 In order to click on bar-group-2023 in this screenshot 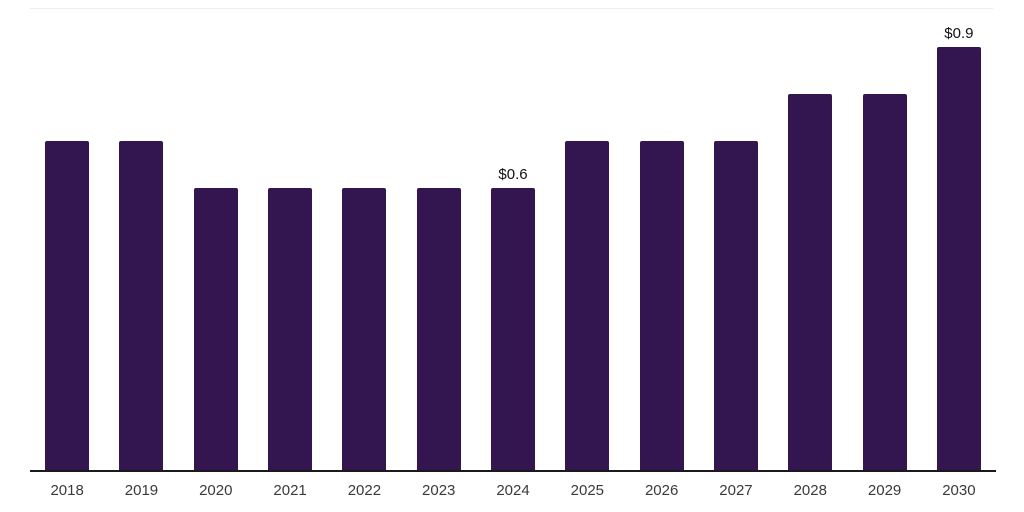, I will do `click(439, 329)`.